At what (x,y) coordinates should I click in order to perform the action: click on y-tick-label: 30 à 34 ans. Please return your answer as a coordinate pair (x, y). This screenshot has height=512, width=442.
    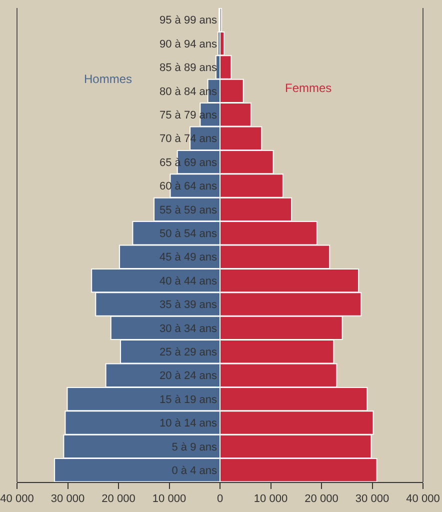
    Looking at the image, I should click on (189, 328).